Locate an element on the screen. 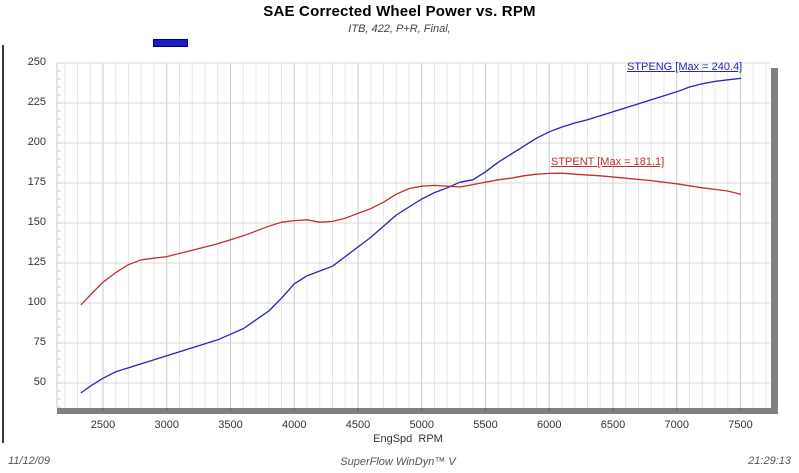 This screenshot has height=473, width=799. x-tick-label: 6000 is located at coordinates (549, 425).